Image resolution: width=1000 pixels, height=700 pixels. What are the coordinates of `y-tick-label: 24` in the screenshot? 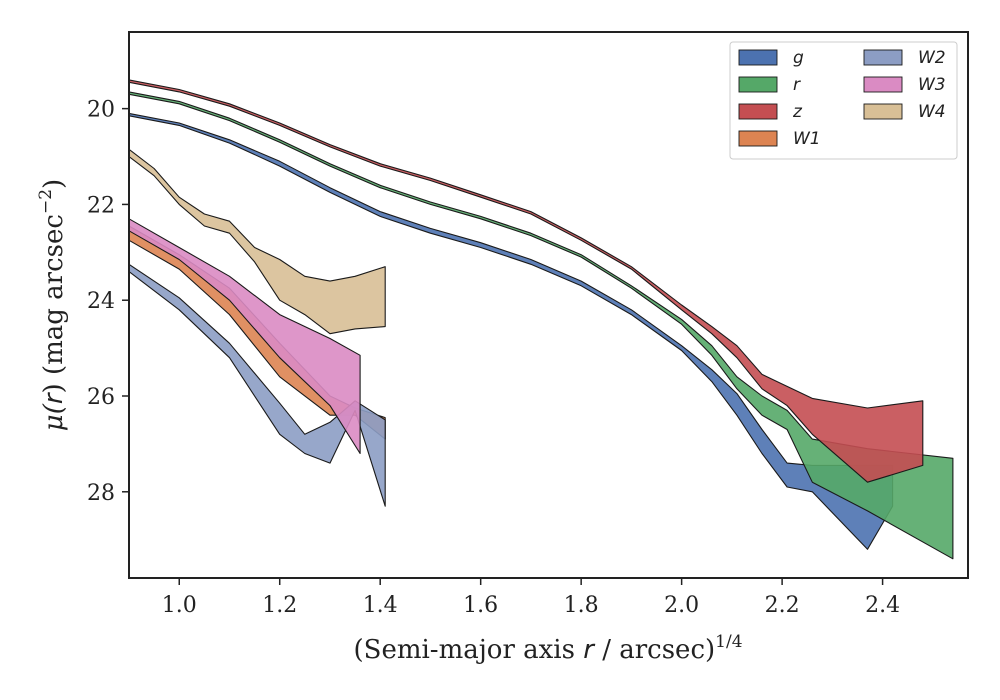 It's located at (101, 301).